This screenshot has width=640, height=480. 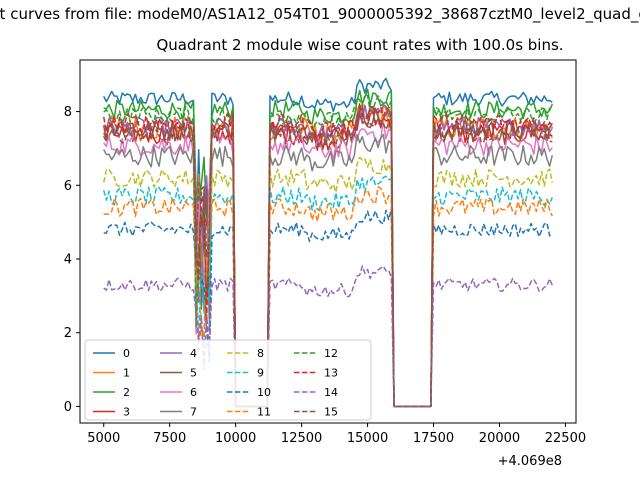 What do you see at coordinates (68, 407) in the screenshot?
I see `y-tick-label: 0` at bounding box center [68, 407].